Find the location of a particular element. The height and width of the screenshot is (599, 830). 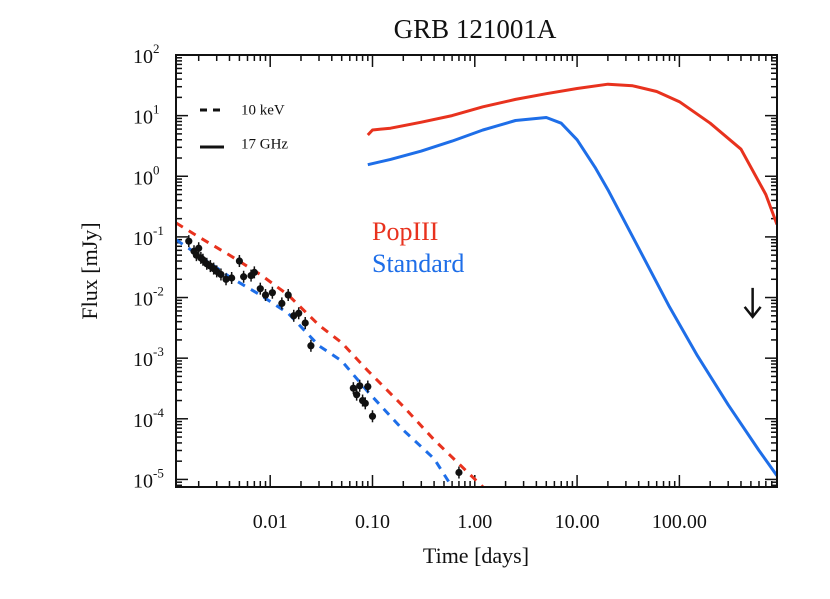

model-label-standard: Standard is located at coordinates (418, 263).